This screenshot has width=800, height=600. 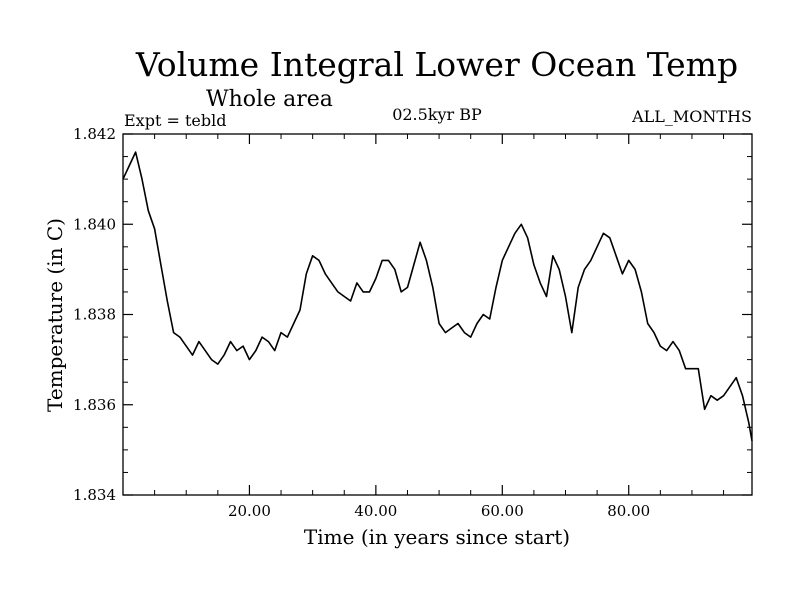 What do you see at coordinates (55, 315) in the screenshot?
I see `y-axis-label: Temperature (in C)` at bounding box center [55, 315].